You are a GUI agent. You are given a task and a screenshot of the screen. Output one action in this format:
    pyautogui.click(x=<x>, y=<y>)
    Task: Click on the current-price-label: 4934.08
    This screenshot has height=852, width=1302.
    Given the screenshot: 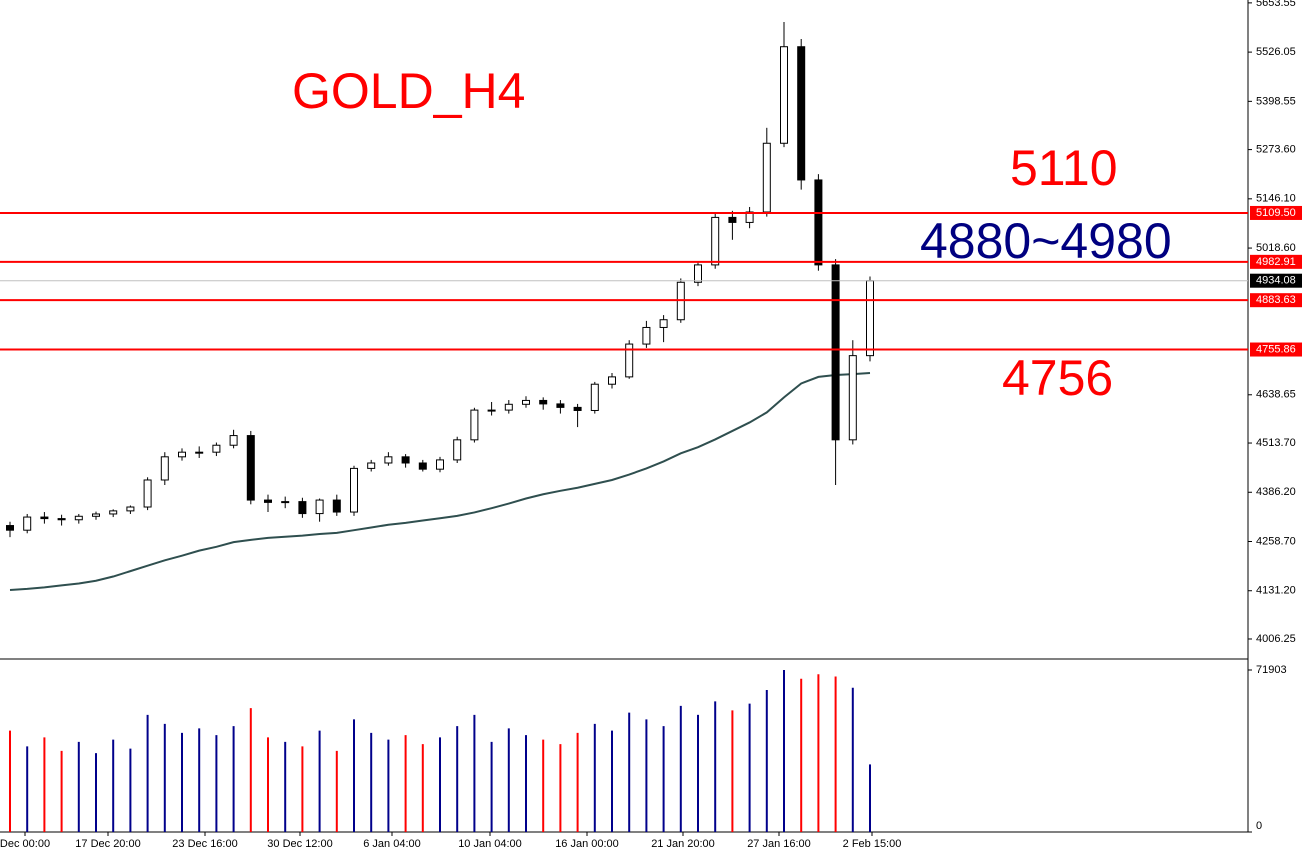 What is the action you would take?
    pyautogui.click(x=1276, y=281)
    